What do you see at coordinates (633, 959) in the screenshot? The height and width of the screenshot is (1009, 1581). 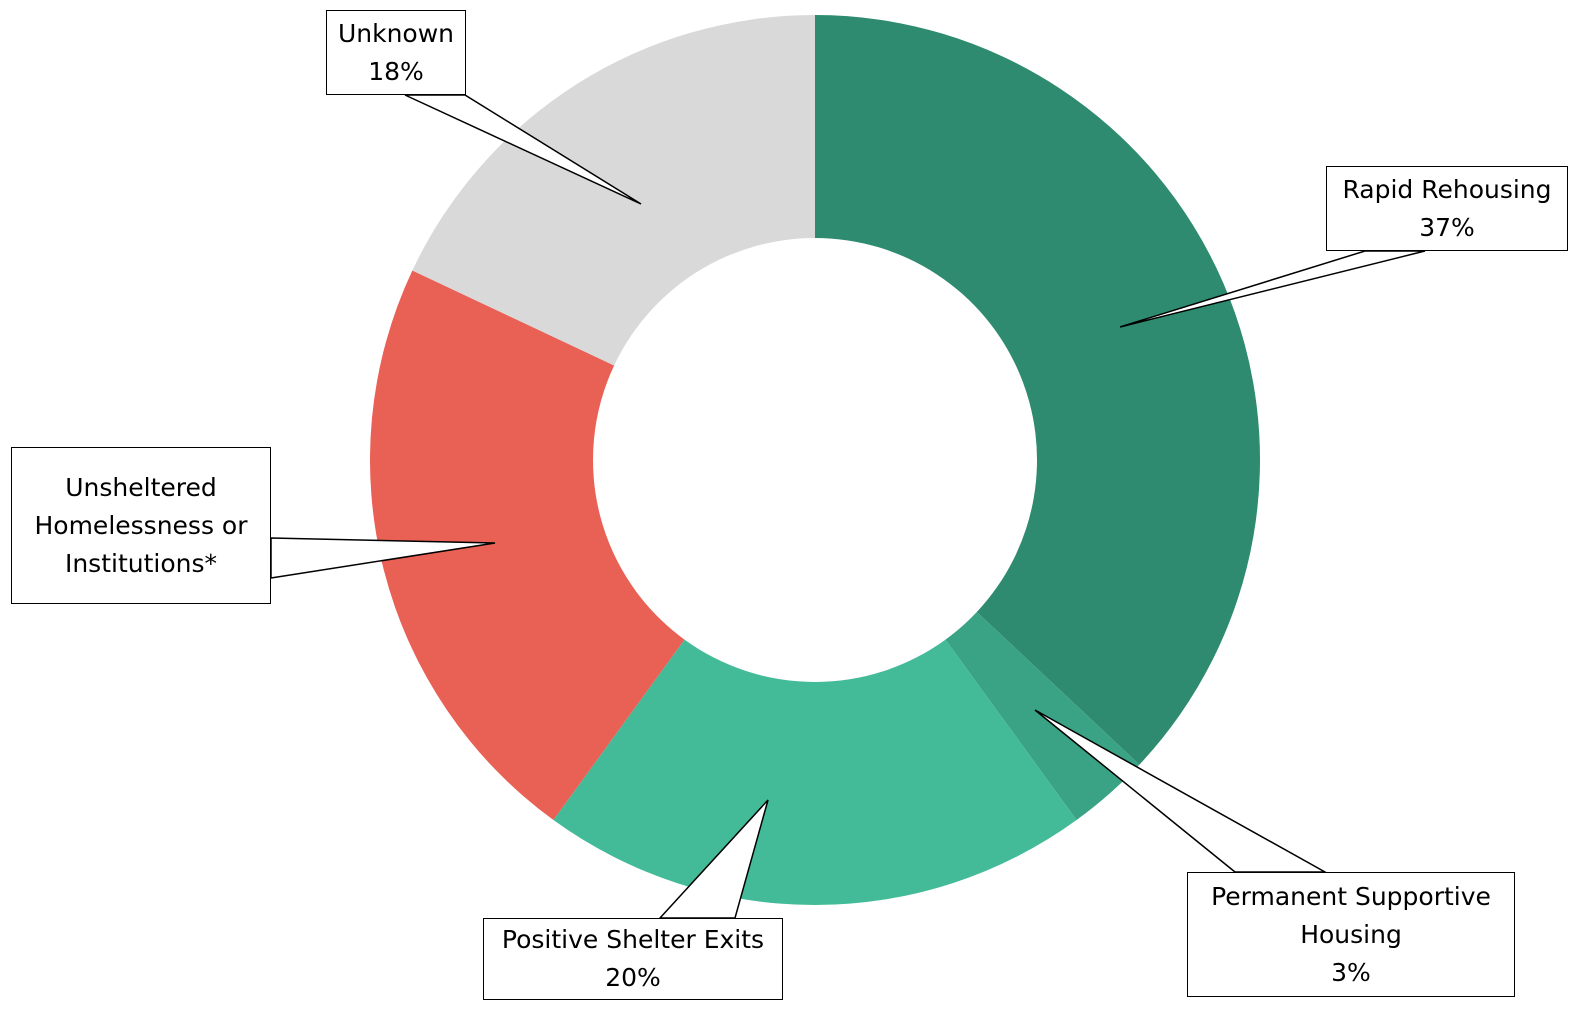 I see `data-label-box: Positive Shelter Exits 20%` at bounding box center [633, 959].